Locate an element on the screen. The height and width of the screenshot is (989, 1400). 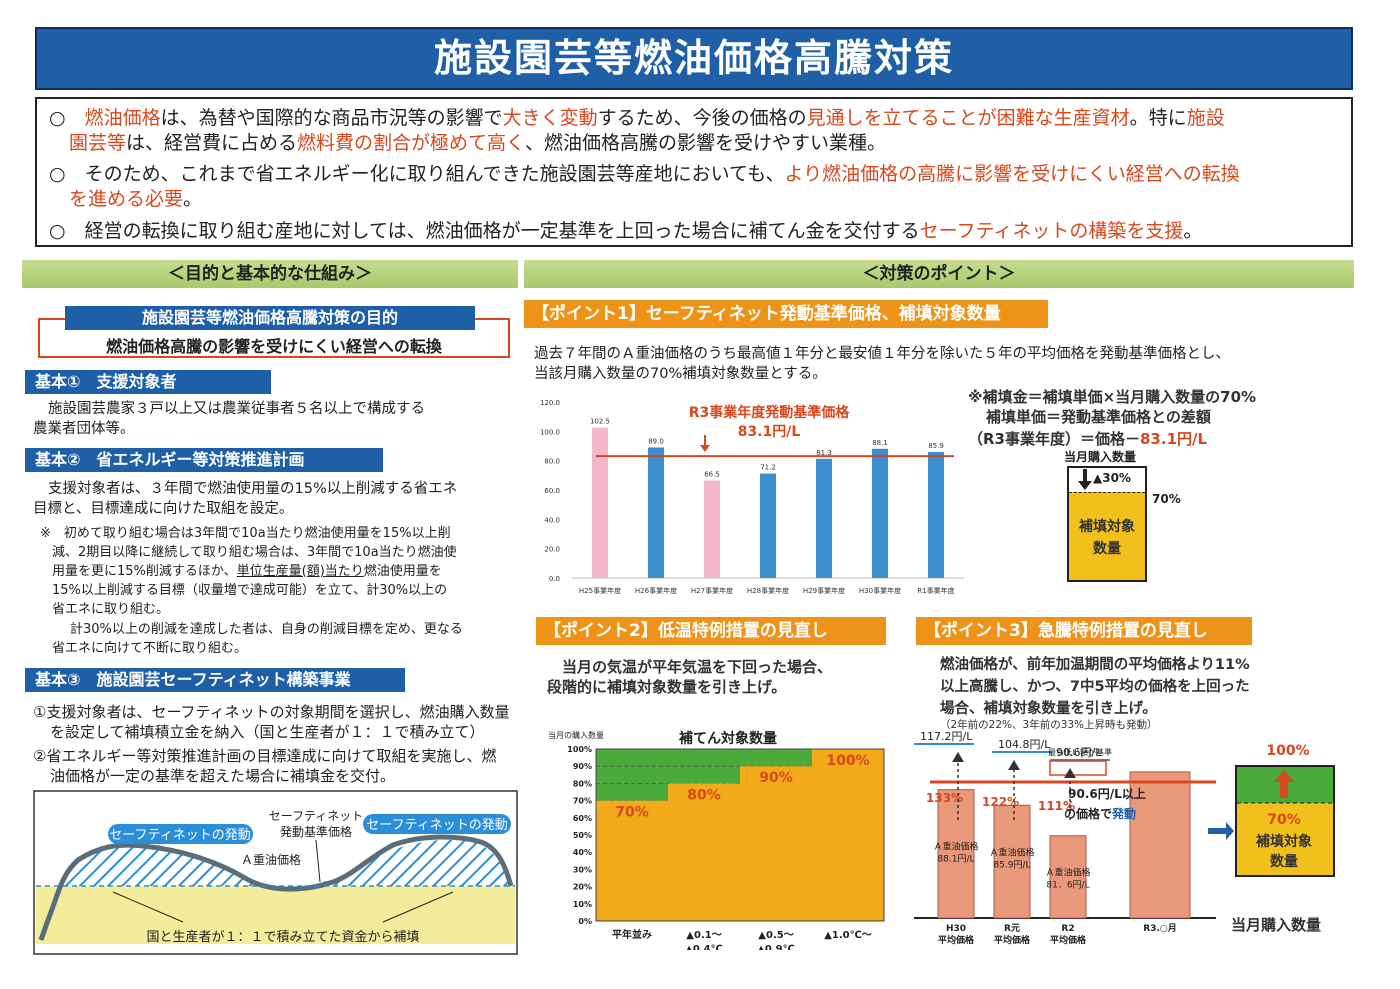
bar-inner-label: Ａ重油価格 is located at coordinates (1011, 852).